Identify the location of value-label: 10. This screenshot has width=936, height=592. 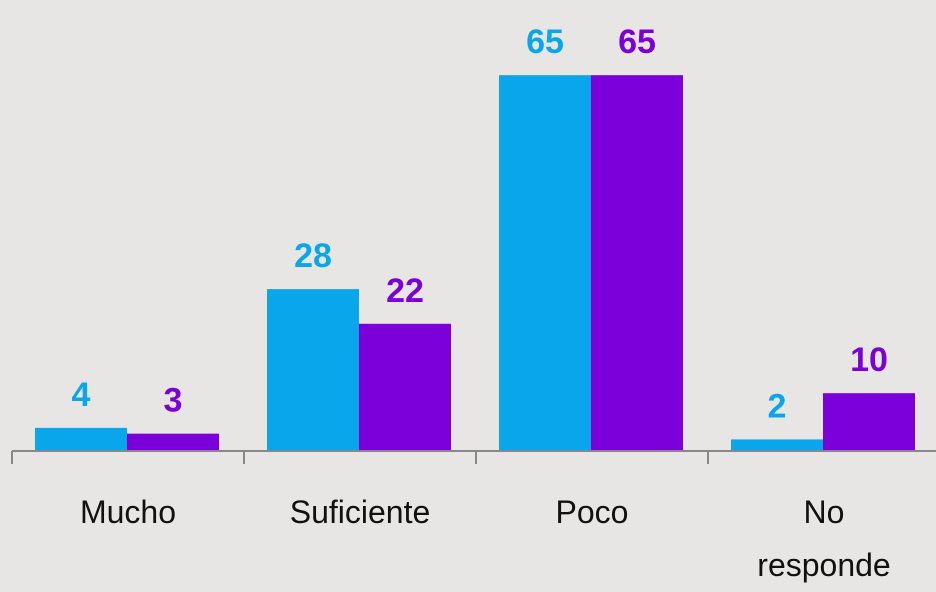
(869, 360).